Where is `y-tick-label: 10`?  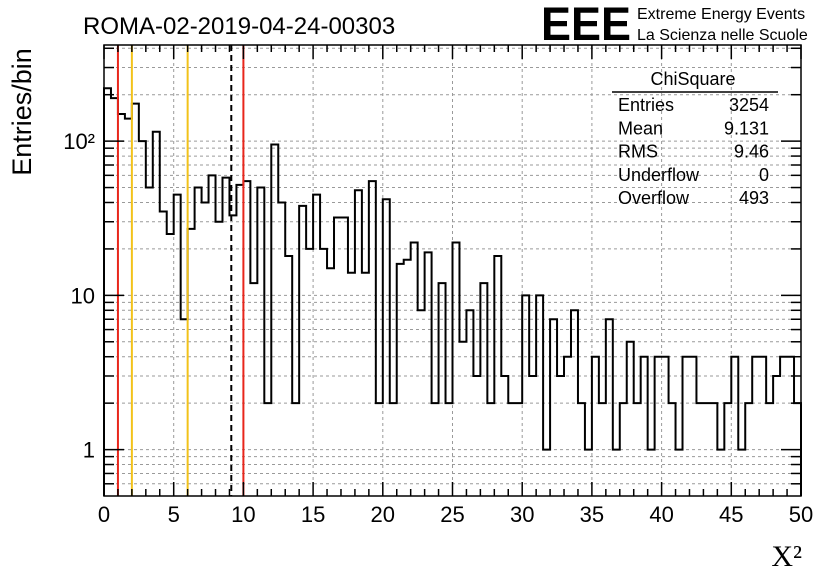 y-tick-label: 10 is located at coordinates (83, 295).